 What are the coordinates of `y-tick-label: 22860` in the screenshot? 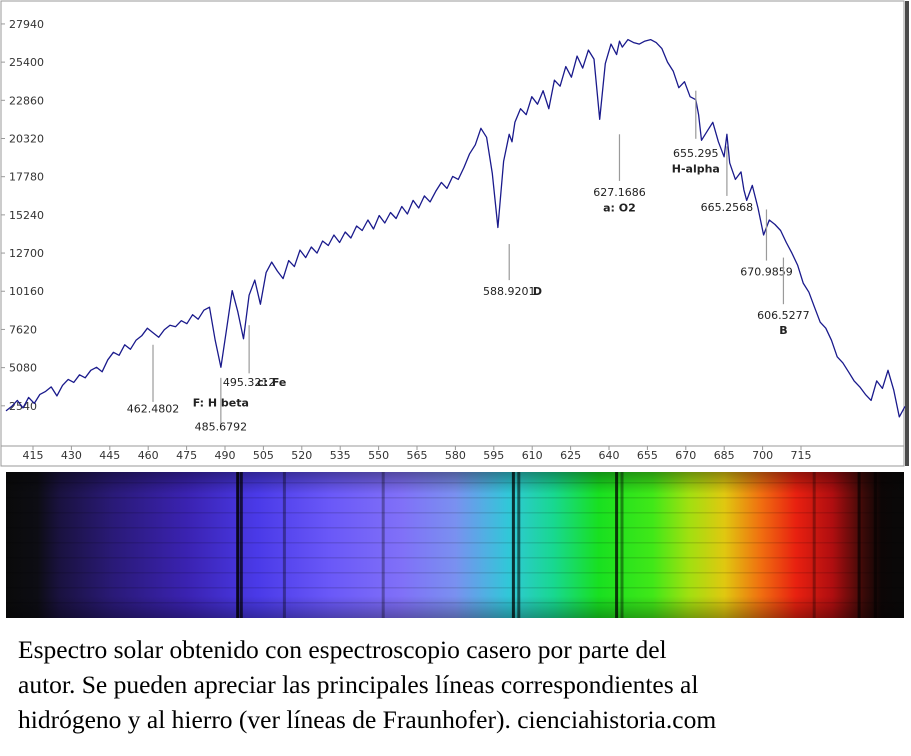 It's located at (26, 100).